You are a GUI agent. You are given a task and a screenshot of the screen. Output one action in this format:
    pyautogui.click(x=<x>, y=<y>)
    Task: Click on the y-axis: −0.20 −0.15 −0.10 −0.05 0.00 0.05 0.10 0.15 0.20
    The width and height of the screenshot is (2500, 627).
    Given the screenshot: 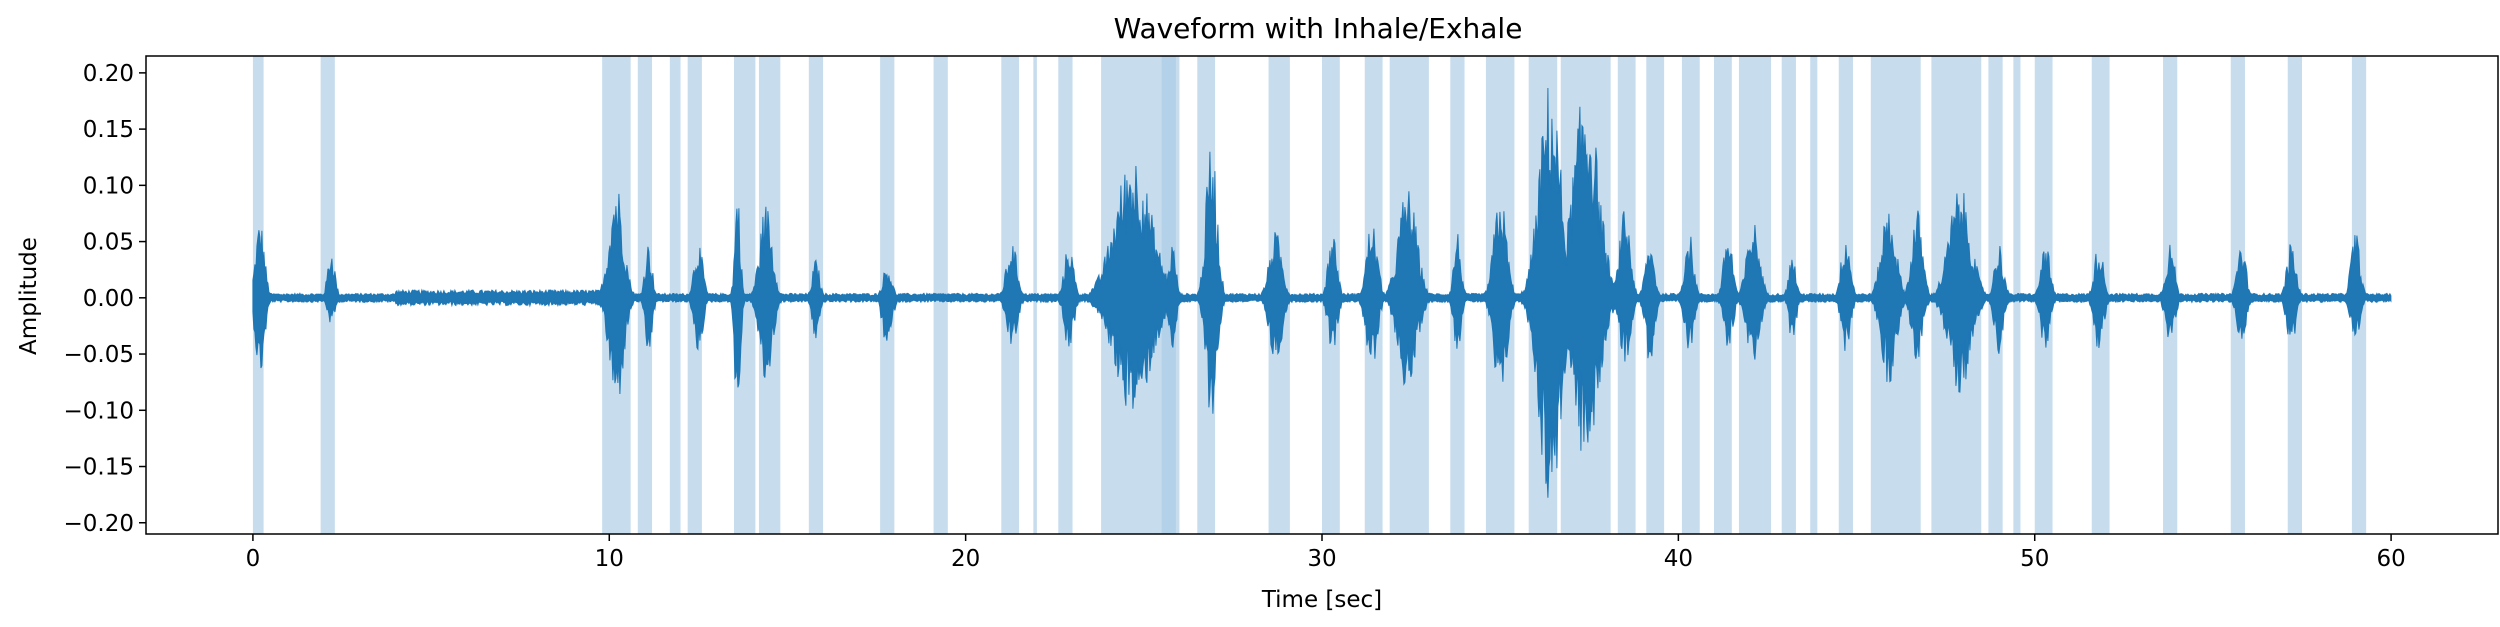 What is the action you would take?
    pyautogui.click(x=105, y=299)
    